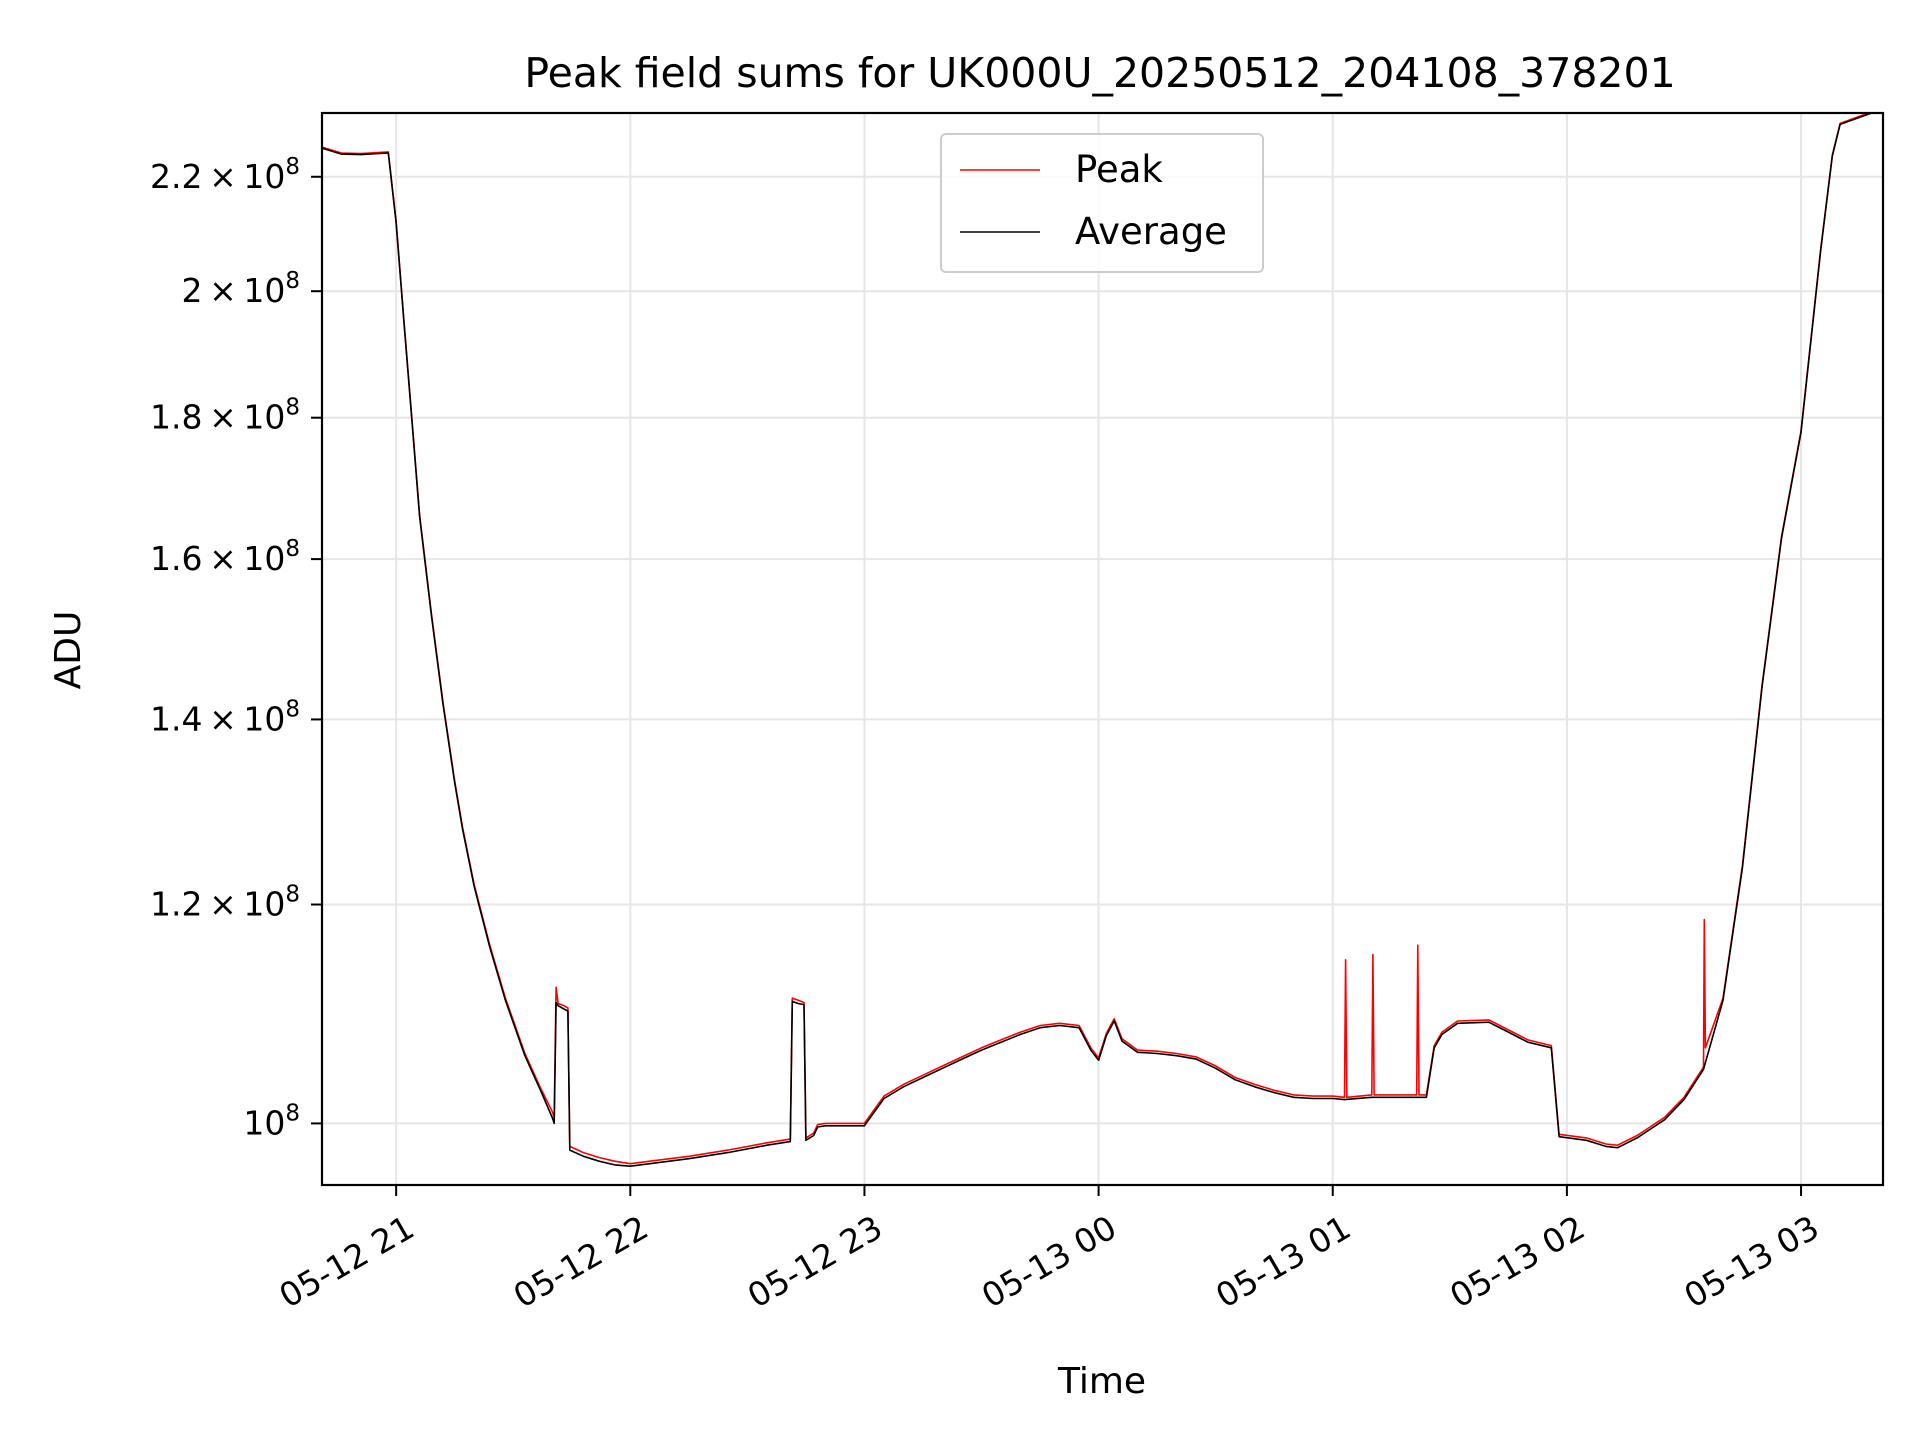 This screenshot has width=1920, height=1440. I want to click on y-tick-label: 108, so click(271, 1121).